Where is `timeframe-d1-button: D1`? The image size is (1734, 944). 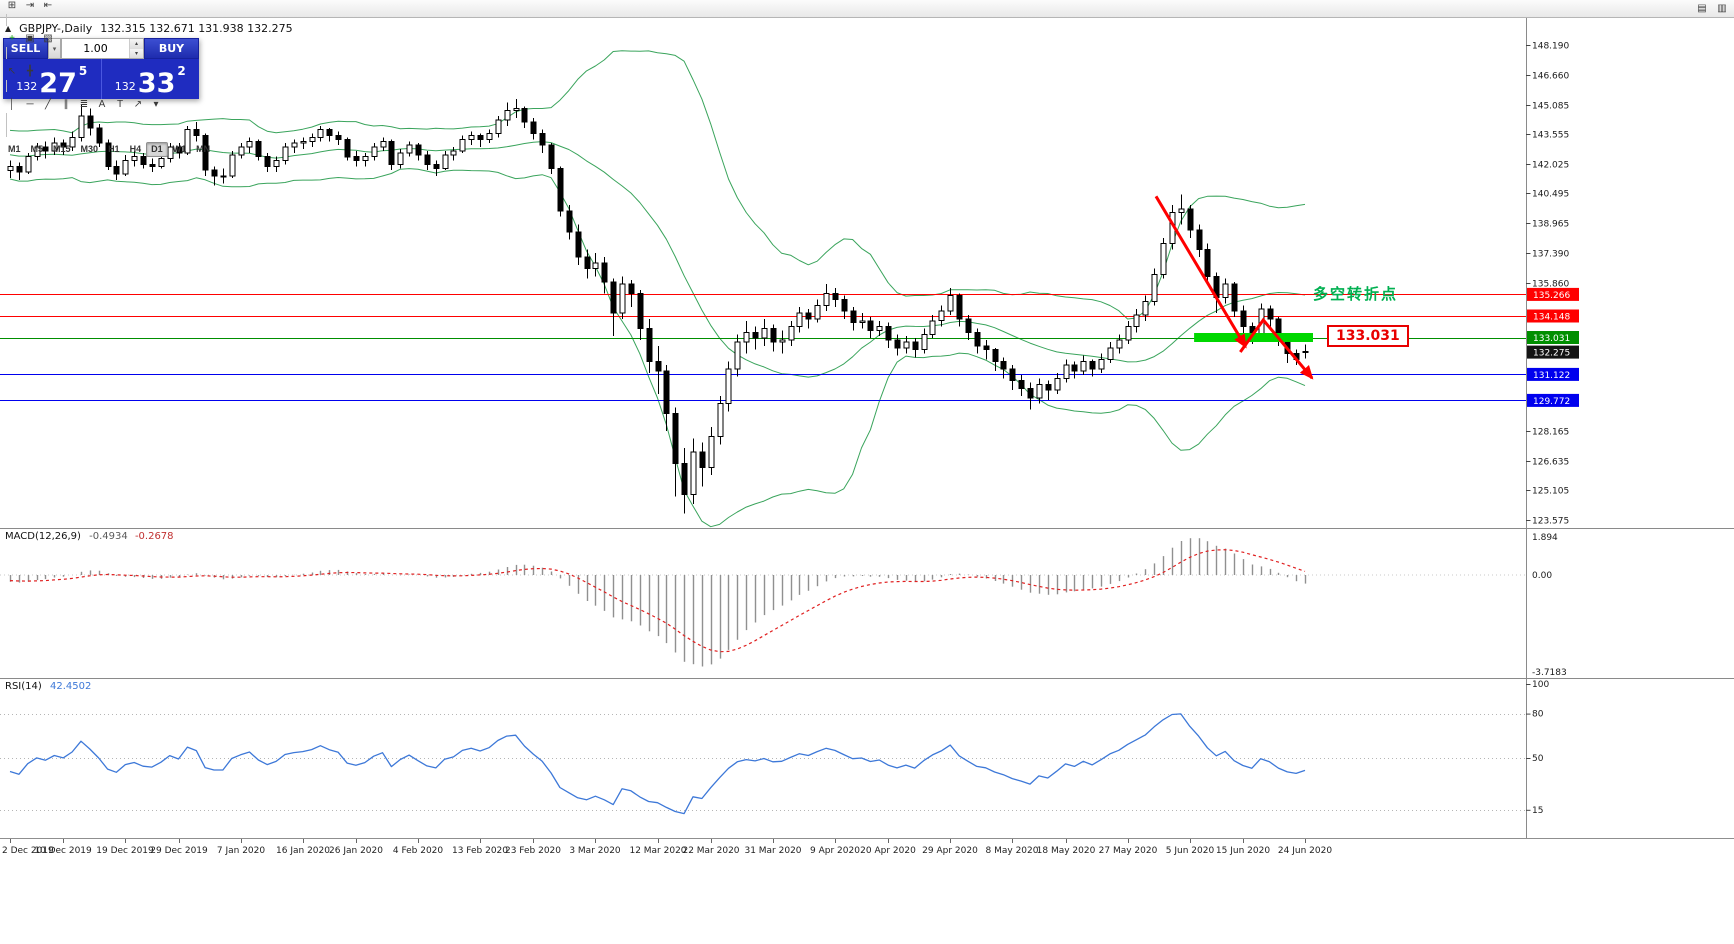 timeframe-d1-button: D1 is located at coordinates (157, 149).